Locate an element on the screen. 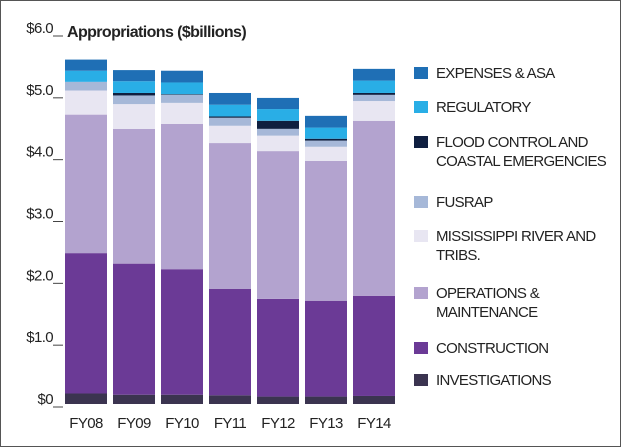 The image size is (621, 447). legend-label: FUSRAP is located at coordinates (464, 202).